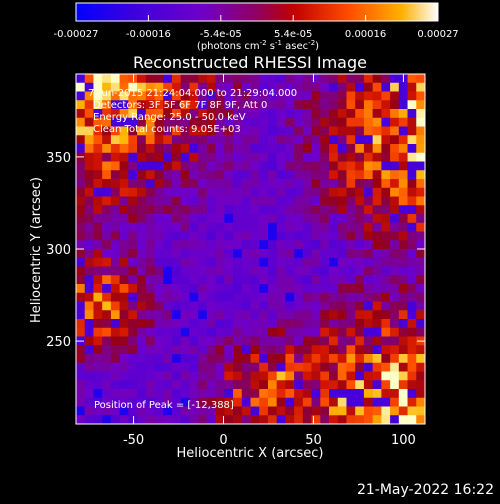 This screenshot has height=504, width=500. Describe the element at coordinates (58, 342) in the screenshot. I see `y-tick-label: 250` at that location.